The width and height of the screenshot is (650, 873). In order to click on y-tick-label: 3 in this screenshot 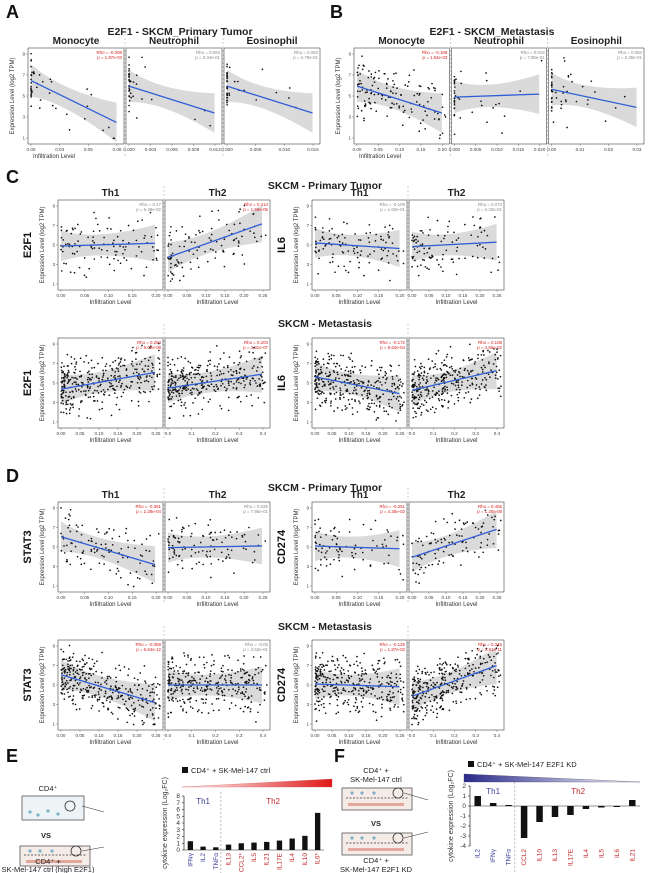, I will do `click(53, 704)`.